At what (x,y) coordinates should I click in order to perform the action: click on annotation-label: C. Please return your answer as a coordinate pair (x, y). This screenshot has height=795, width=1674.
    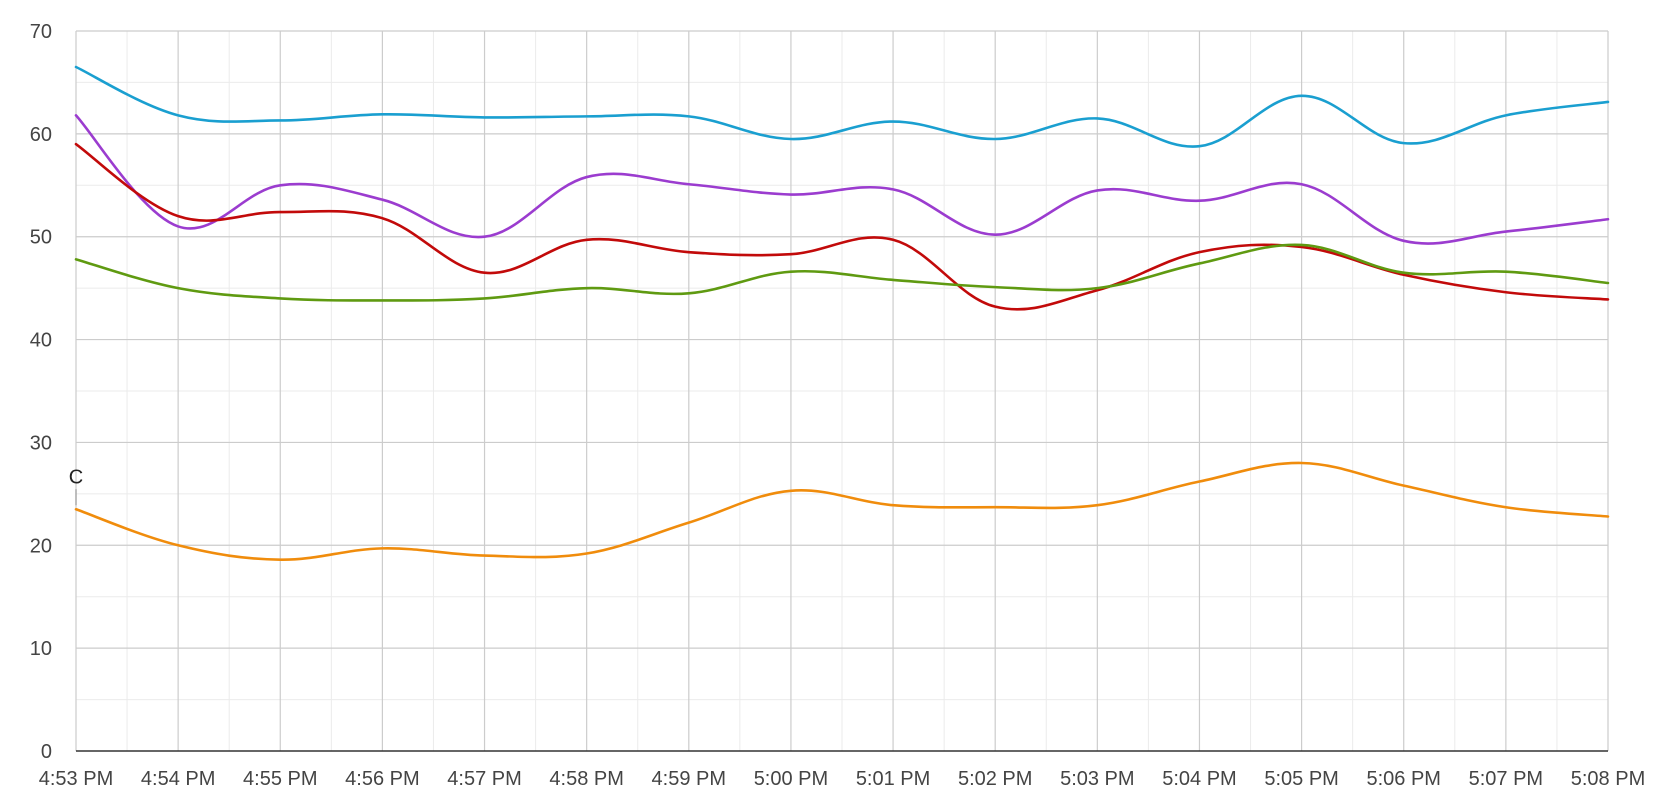
    Looking at the image, I should click on (76, 477).